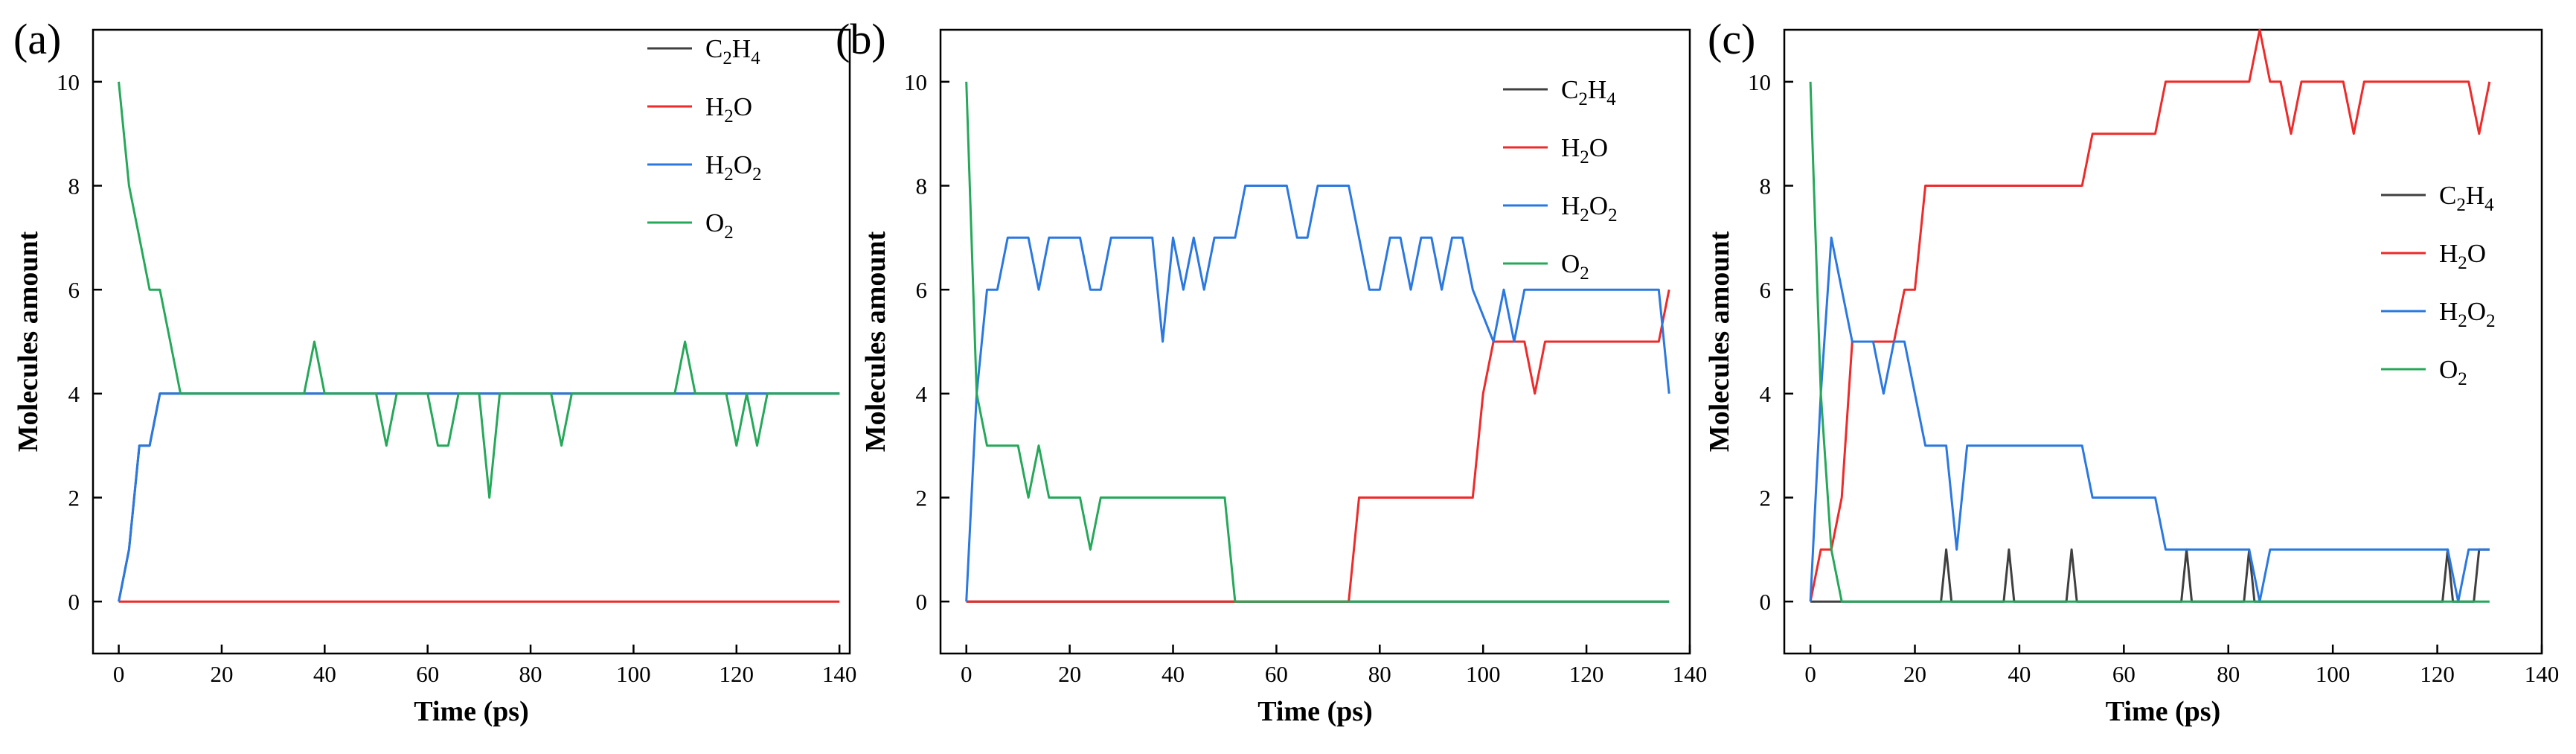  I want to click on panel-label: (b), so click(861, 39).